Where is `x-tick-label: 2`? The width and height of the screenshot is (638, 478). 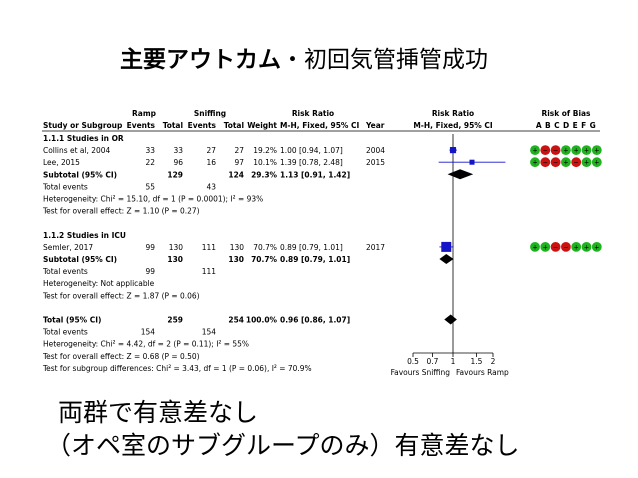
x-tick-label: 2 is located at coordinates (493, 361).